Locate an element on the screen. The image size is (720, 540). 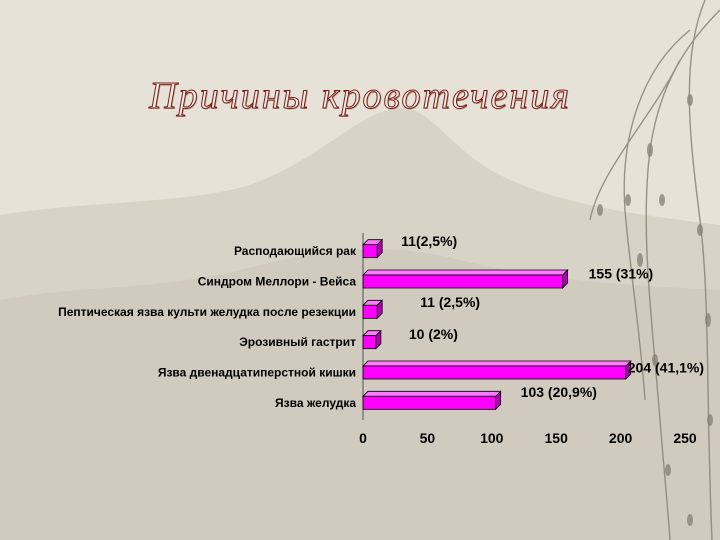
data-label: 10 (2%) is located at coordinates (433, 334).